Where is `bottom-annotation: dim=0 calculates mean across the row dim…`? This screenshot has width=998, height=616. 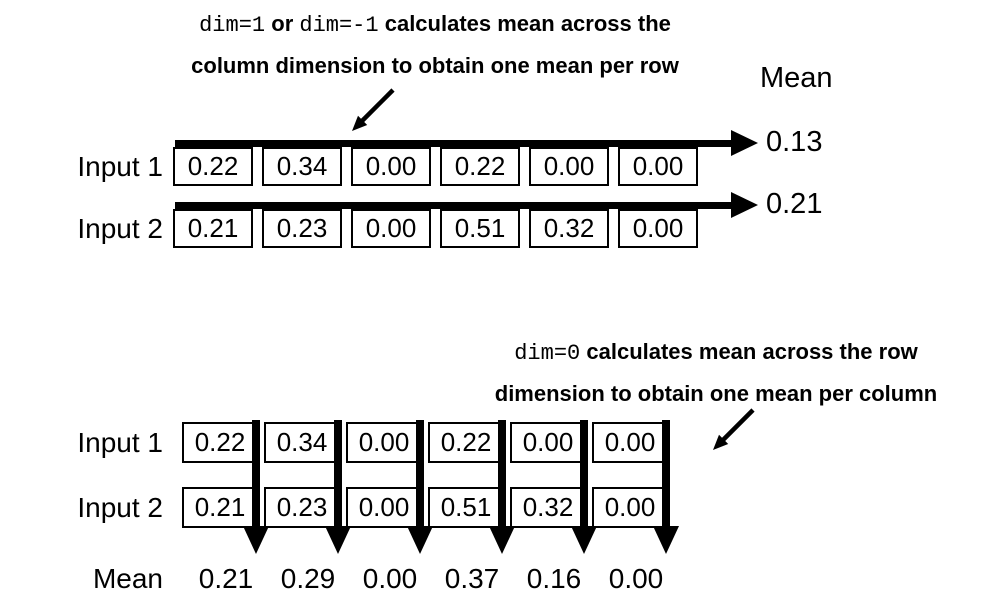
bottom-annotation: dim=0 calculates mean across the row dim… is located at coordinates (716, 373).